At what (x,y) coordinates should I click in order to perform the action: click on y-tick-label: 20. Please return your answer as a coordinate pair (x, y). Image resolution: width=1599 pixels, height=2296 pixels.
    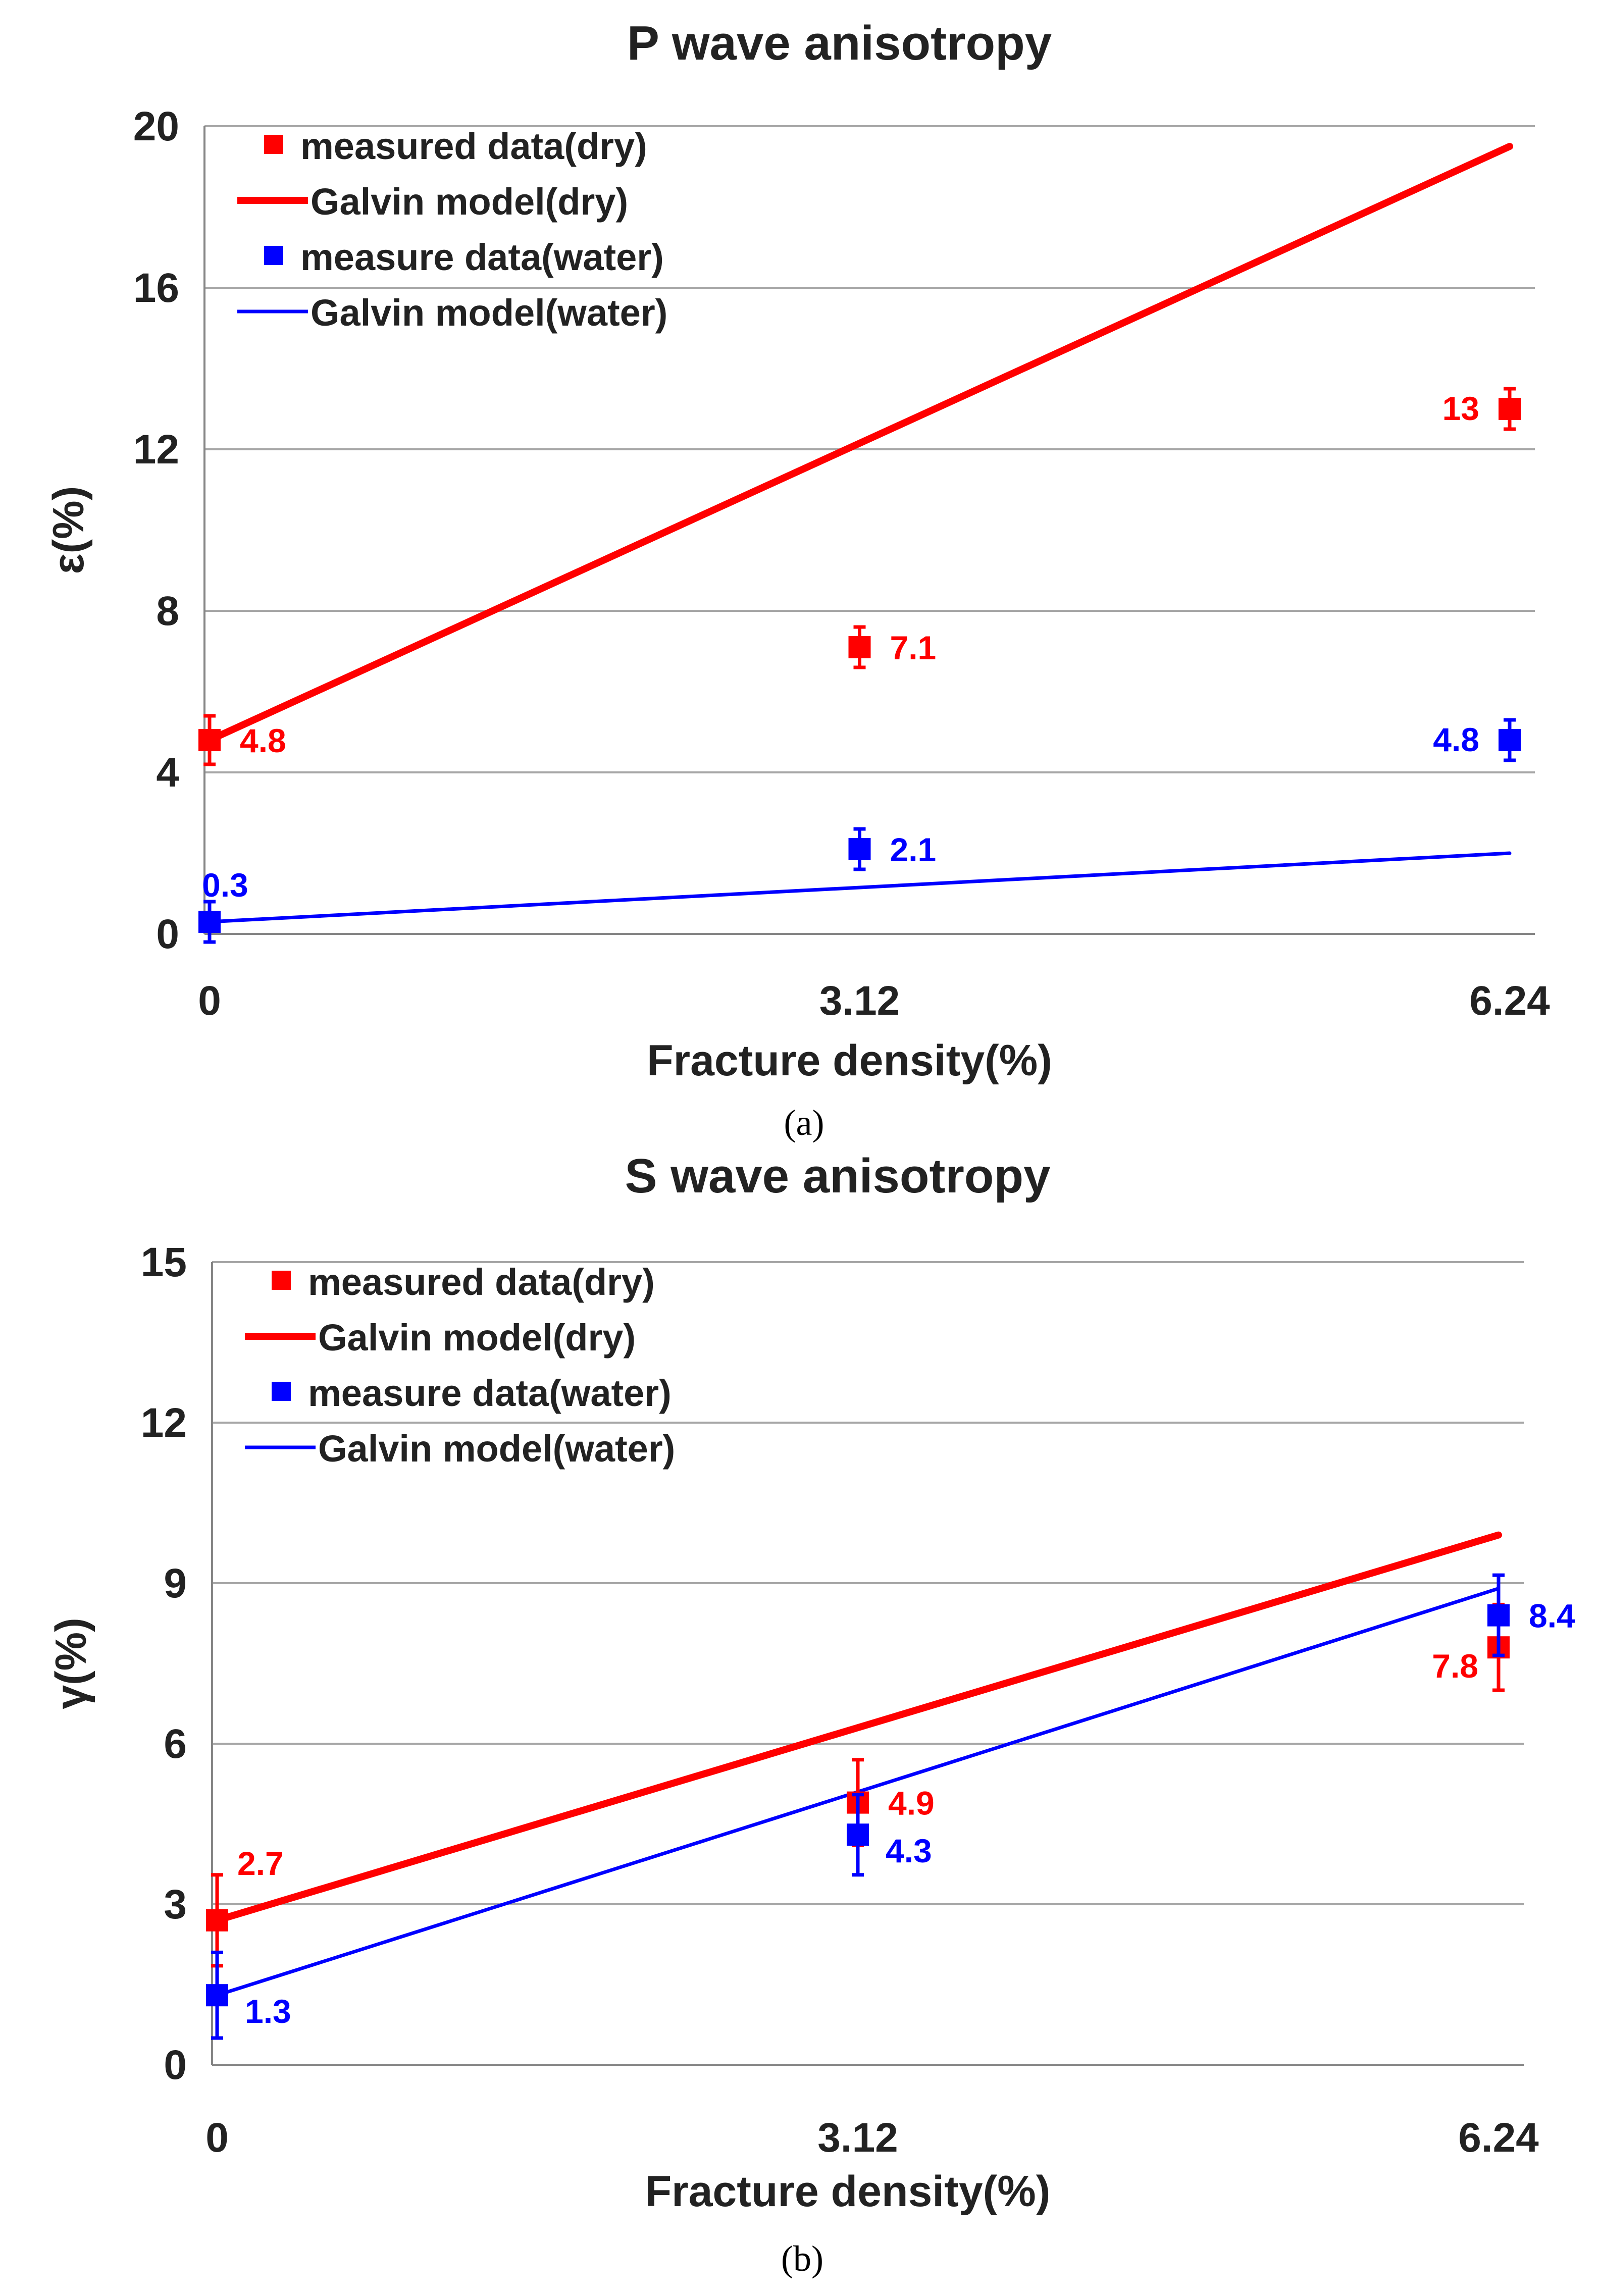
    Looking at the image, I should click on (156, 126).